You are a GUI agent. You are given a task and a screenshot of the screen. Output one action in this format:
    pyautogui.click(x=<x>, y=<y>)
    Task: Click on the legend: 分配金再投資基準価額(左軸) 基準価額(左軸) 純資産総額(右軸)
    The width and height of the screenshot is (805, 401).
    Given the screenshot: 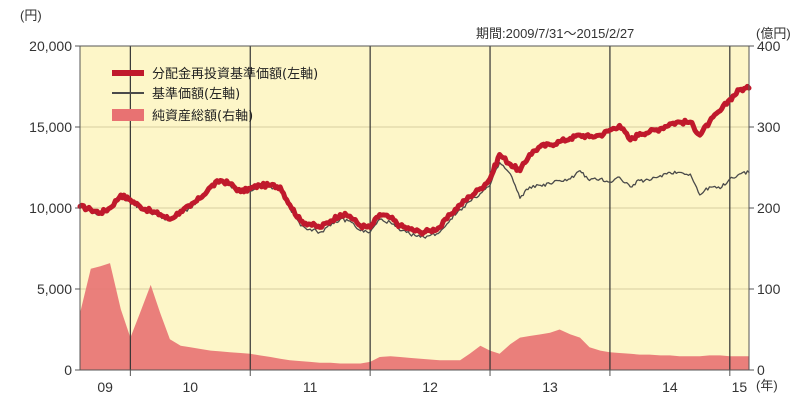 What is the action you would take?
    pyautogui.click(x=215, y=95)
    